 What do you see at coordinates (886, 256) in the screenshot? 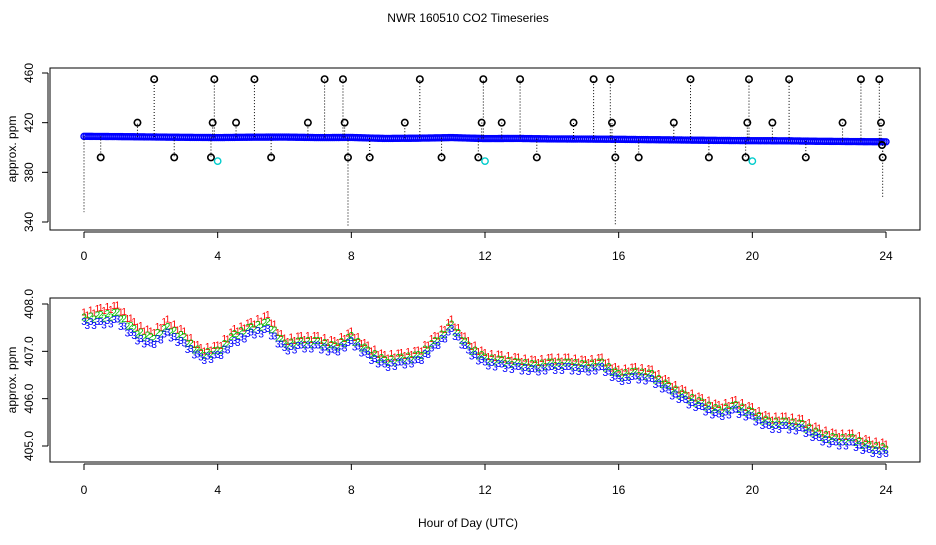
I see `top-x-tick-label: 24` at bounding box center [886, 256].